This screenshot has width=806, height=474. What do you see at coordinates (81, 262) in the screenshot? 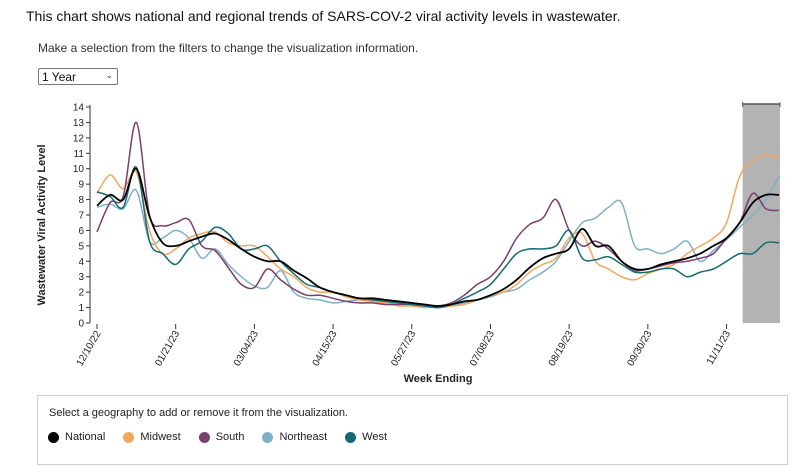
I see `y-tick-label: 4` at bounding box center [81, 262].